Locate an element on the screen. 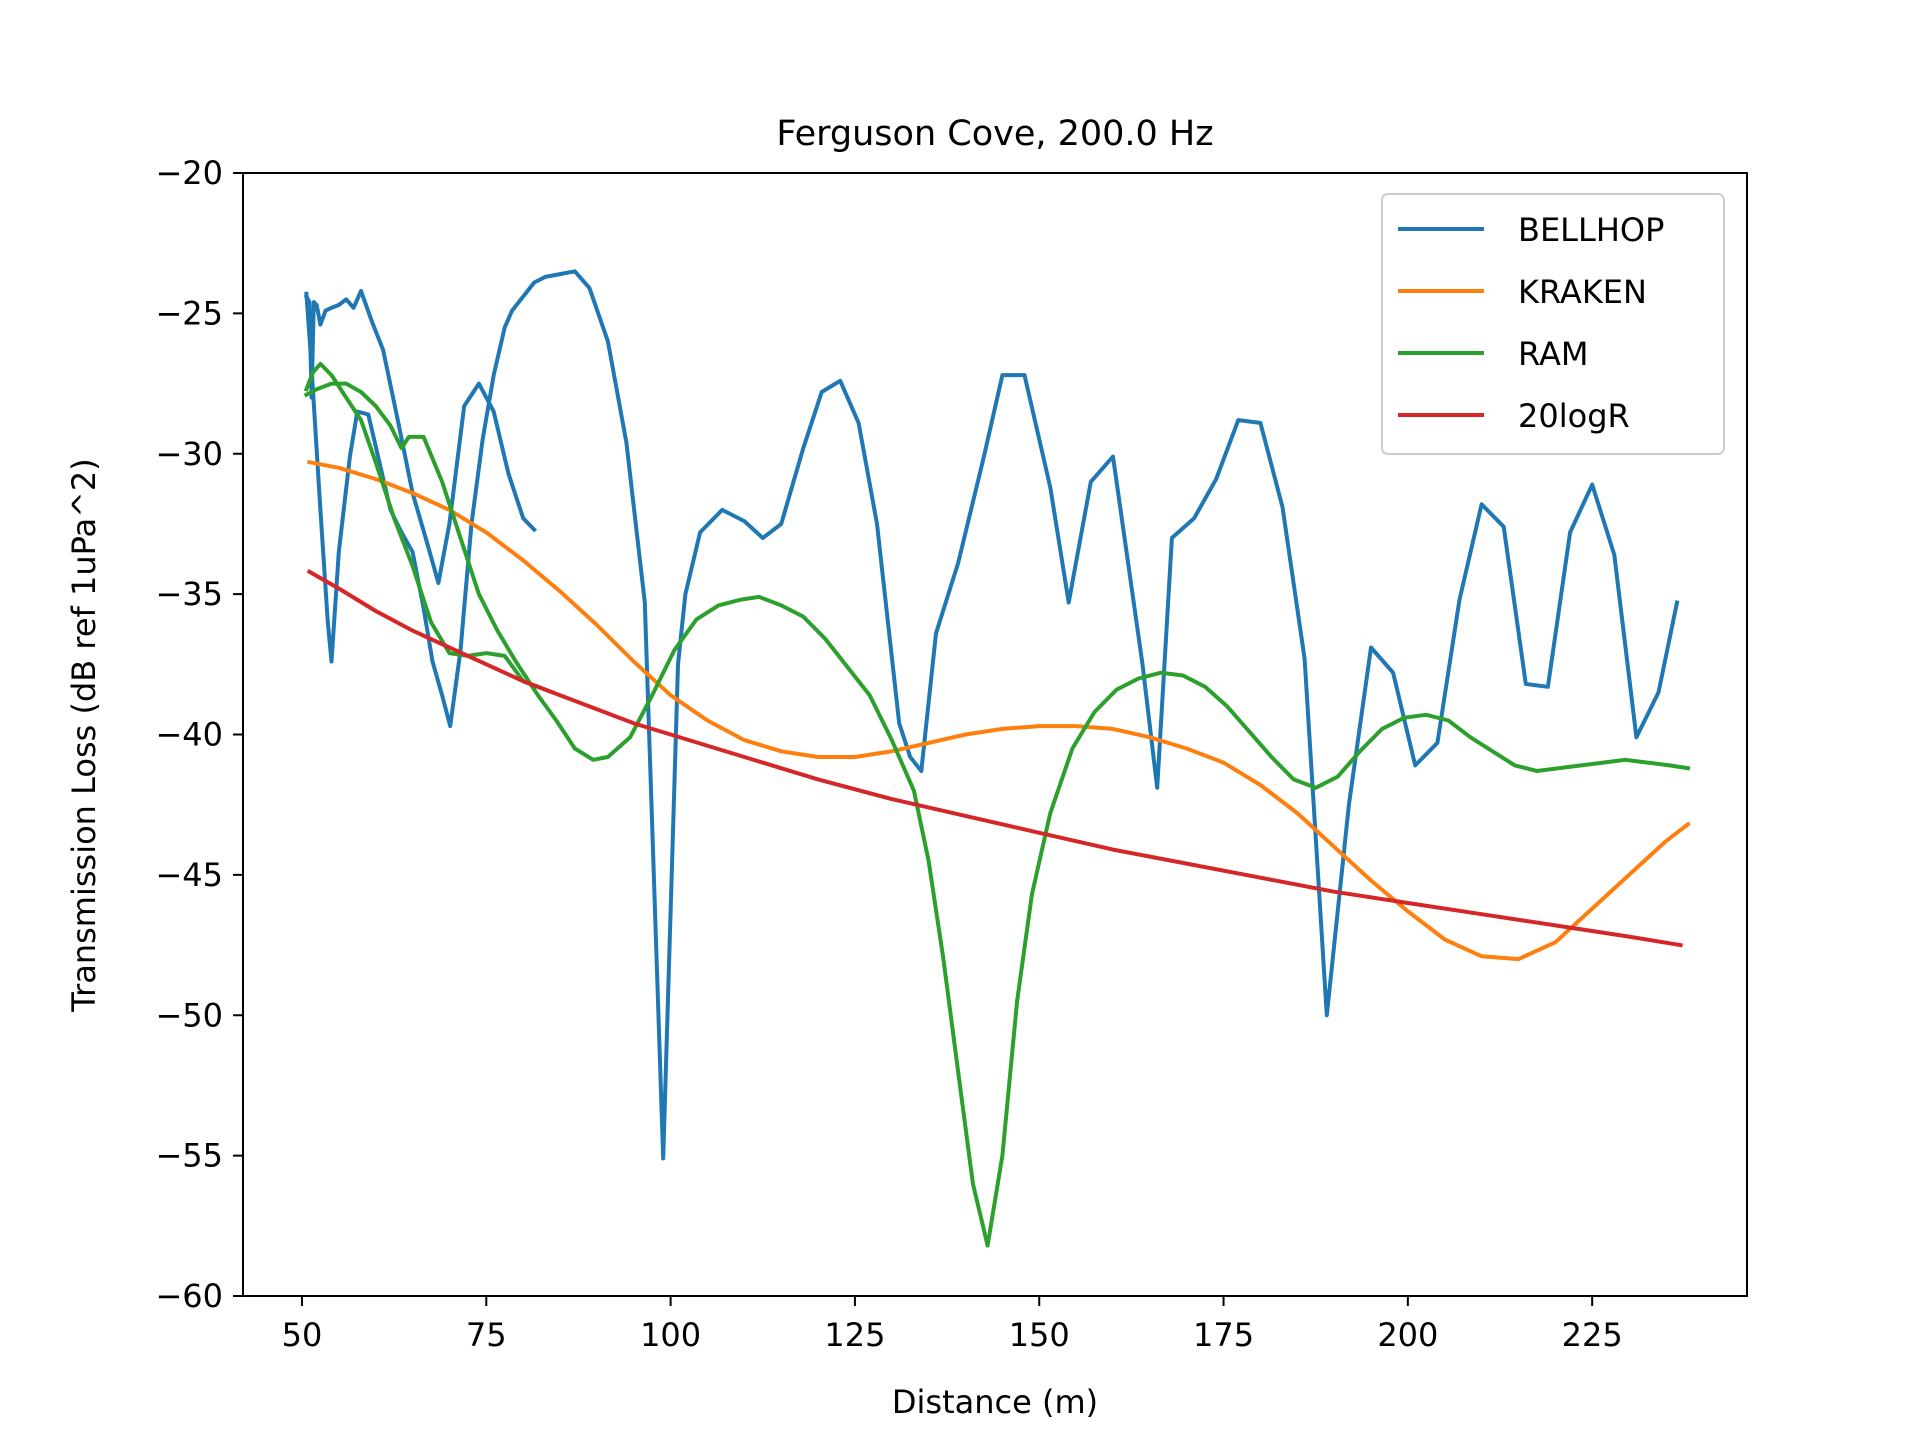 Image resolution: width=1920 pixels, height=1440 pixels. legend-label-bellhop: BELLHOP is located at coordinates (1591, 230).